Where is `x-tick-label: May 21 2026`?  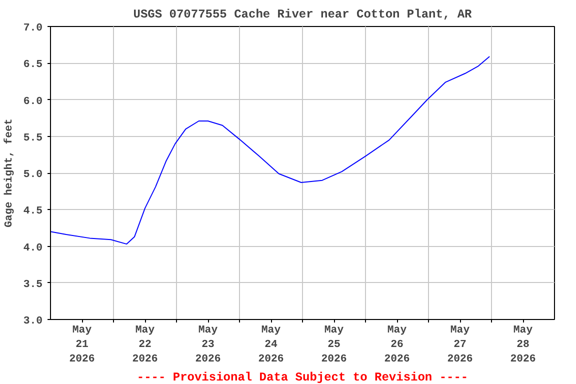 x-tick-label: May 21 2026 is located at coordinates (82, 345).